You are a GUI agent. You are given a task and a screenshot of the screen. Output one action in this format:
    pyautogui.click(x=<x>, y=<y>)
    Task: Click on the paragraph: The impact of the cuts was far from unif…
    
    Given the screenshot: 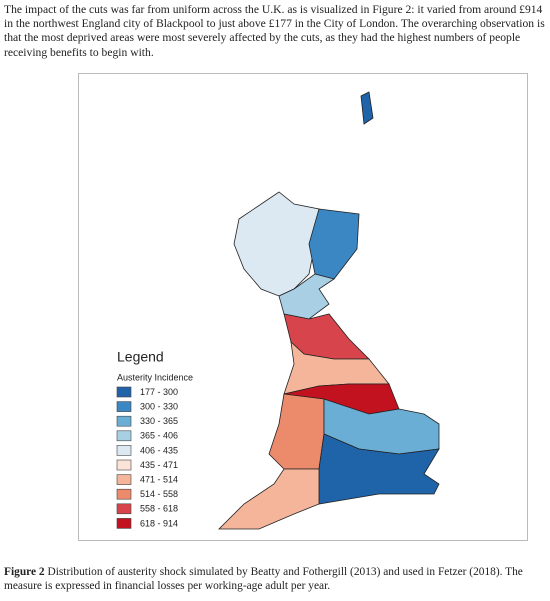 What is the action you would take?
    pyautogui.click(x=274, y=31)
    